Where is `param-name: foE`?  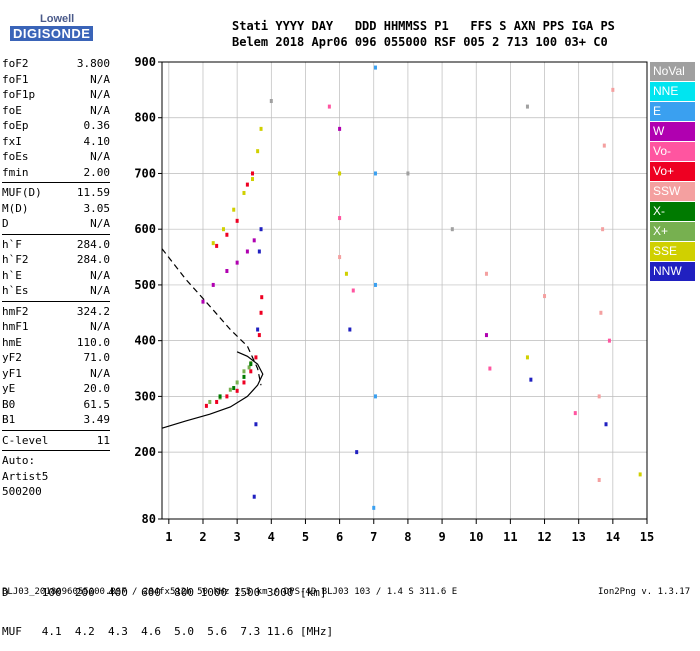 param-name: foE is located at coordinates (12, 110).